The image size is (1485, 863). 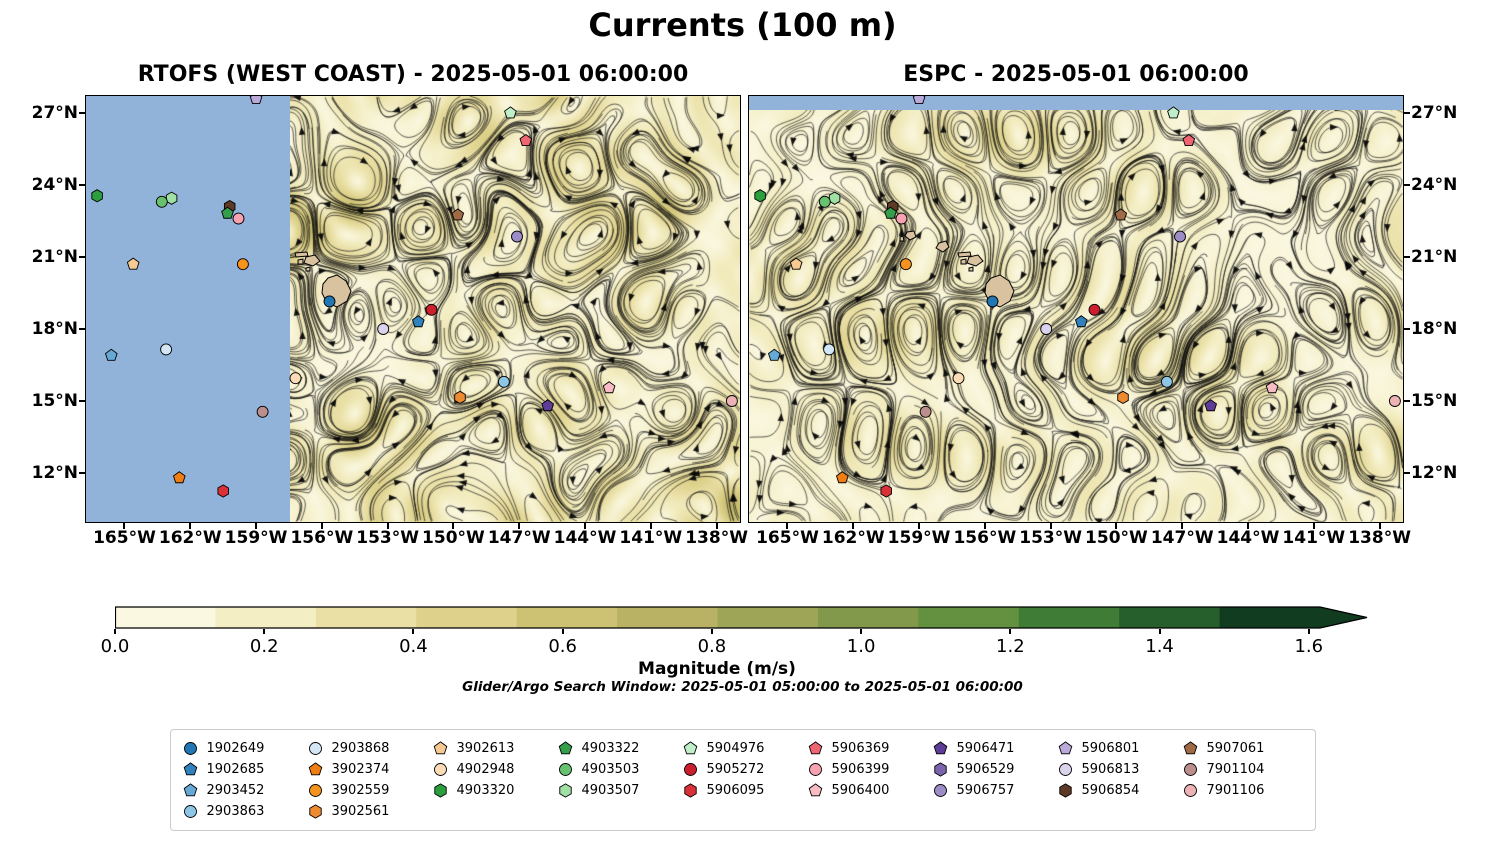 I want to click on legend-entry-5906369: 5906369, so click(x=868, y=748).